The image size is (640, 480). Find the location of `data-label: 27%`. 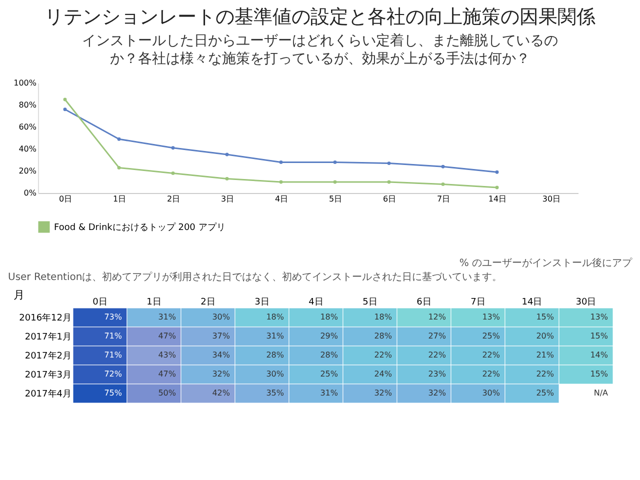

data-label: 27% is located at coordinates (437, 336).